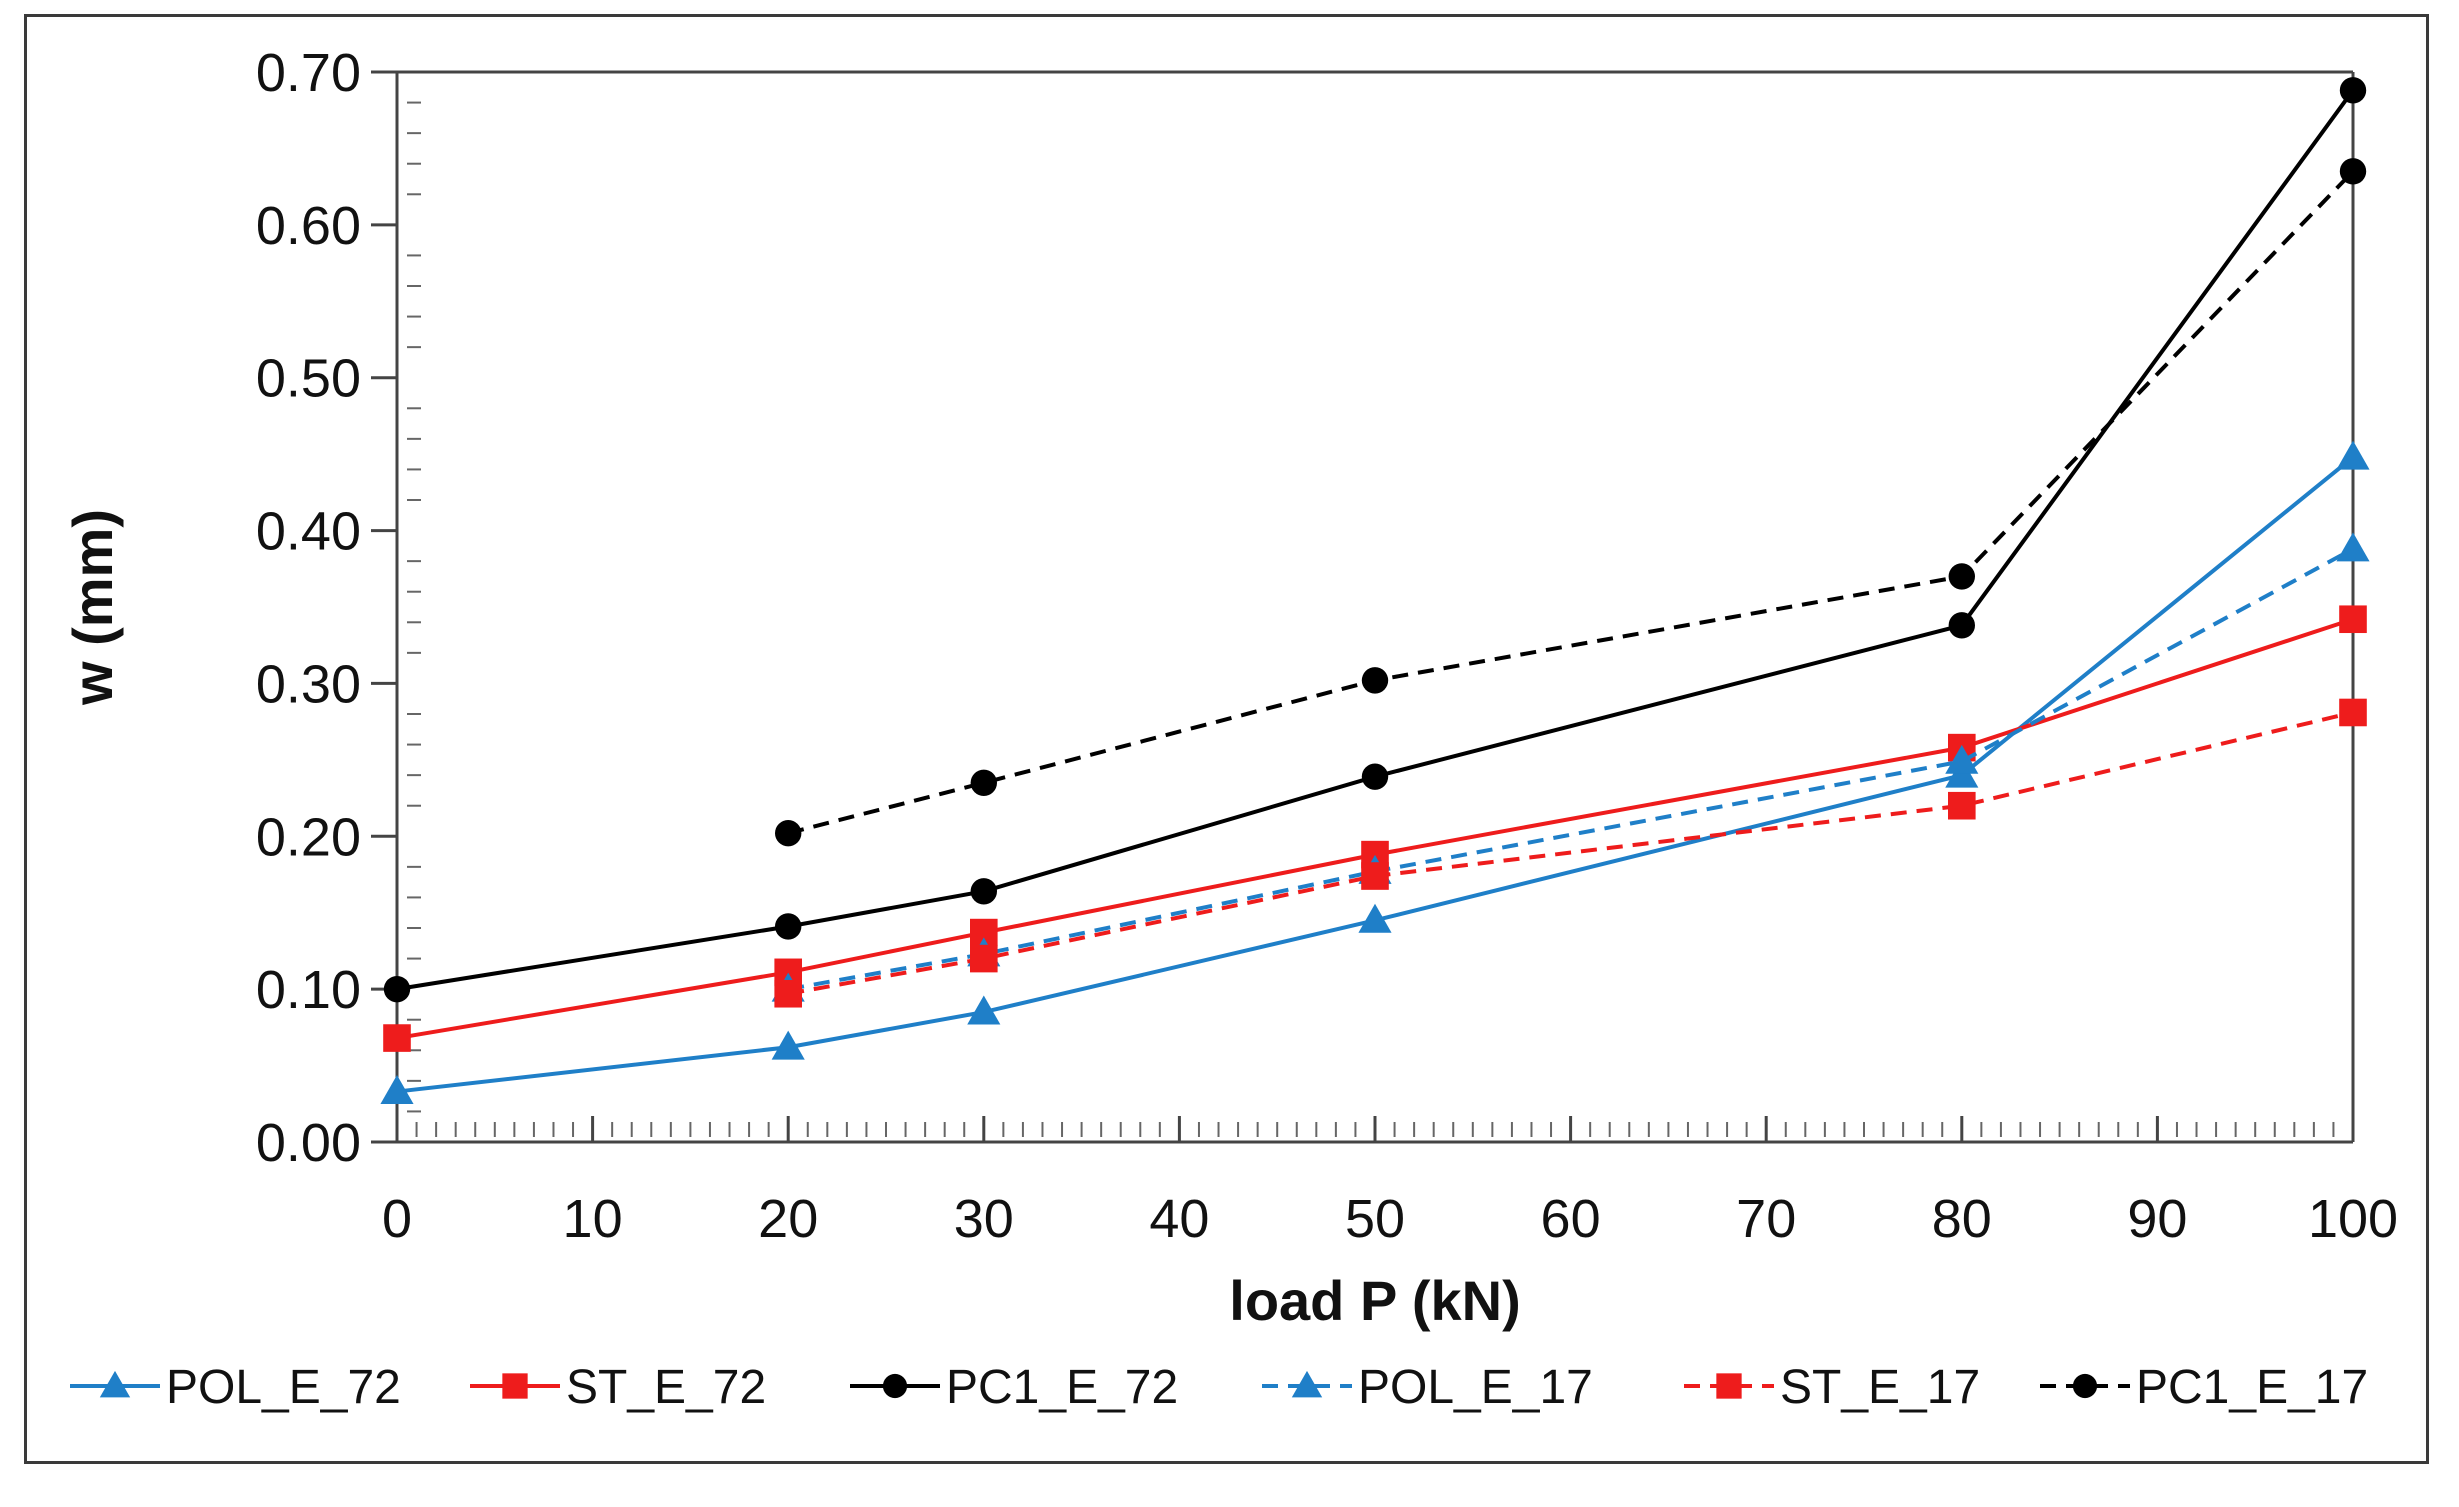 The image size is (2459, 1507). Describe the element at coordinates (1962, 1219) in the screenshot. I see `x-tick-label: 80` at that location.